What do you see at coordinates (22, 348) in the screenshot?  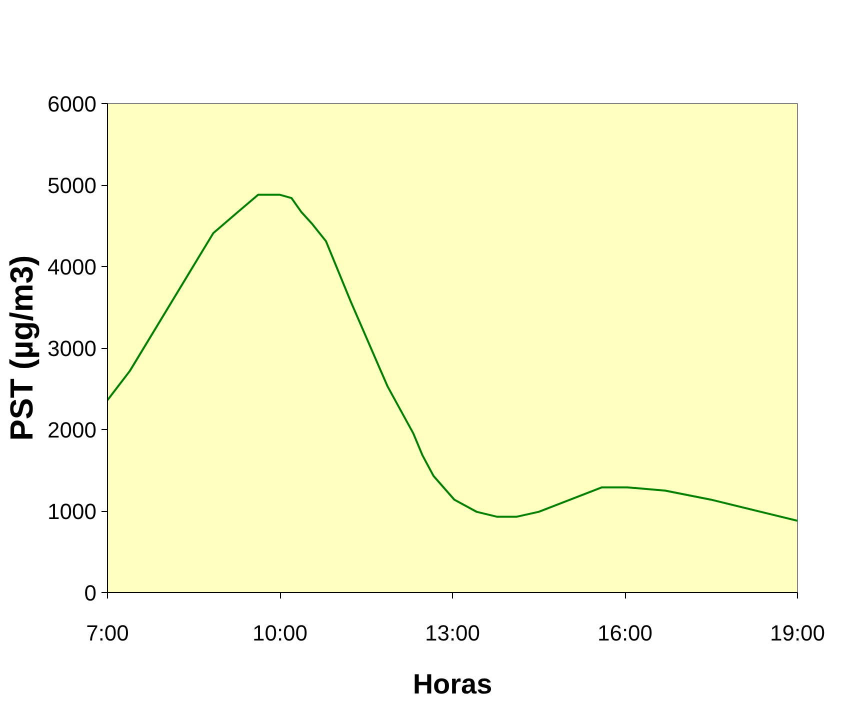 I see `y-axis-title: PST (µg/m3)` at bounding box center [22, 348].